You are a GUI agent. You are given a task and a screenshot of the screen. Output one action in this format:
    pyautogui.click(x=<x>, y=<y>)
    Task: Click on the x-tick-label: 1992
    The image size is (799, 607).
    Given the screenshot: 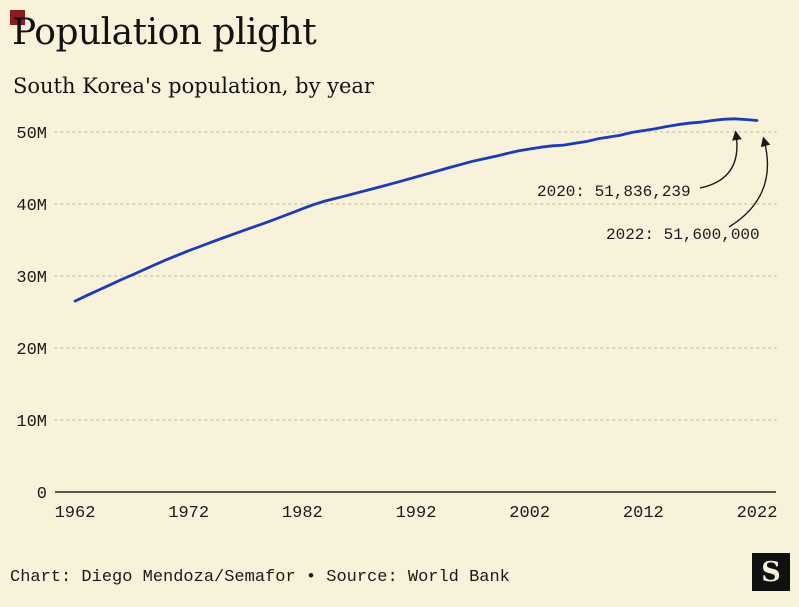 What is the action you would take?
    pyautogui.click(x=416, y=513)
    